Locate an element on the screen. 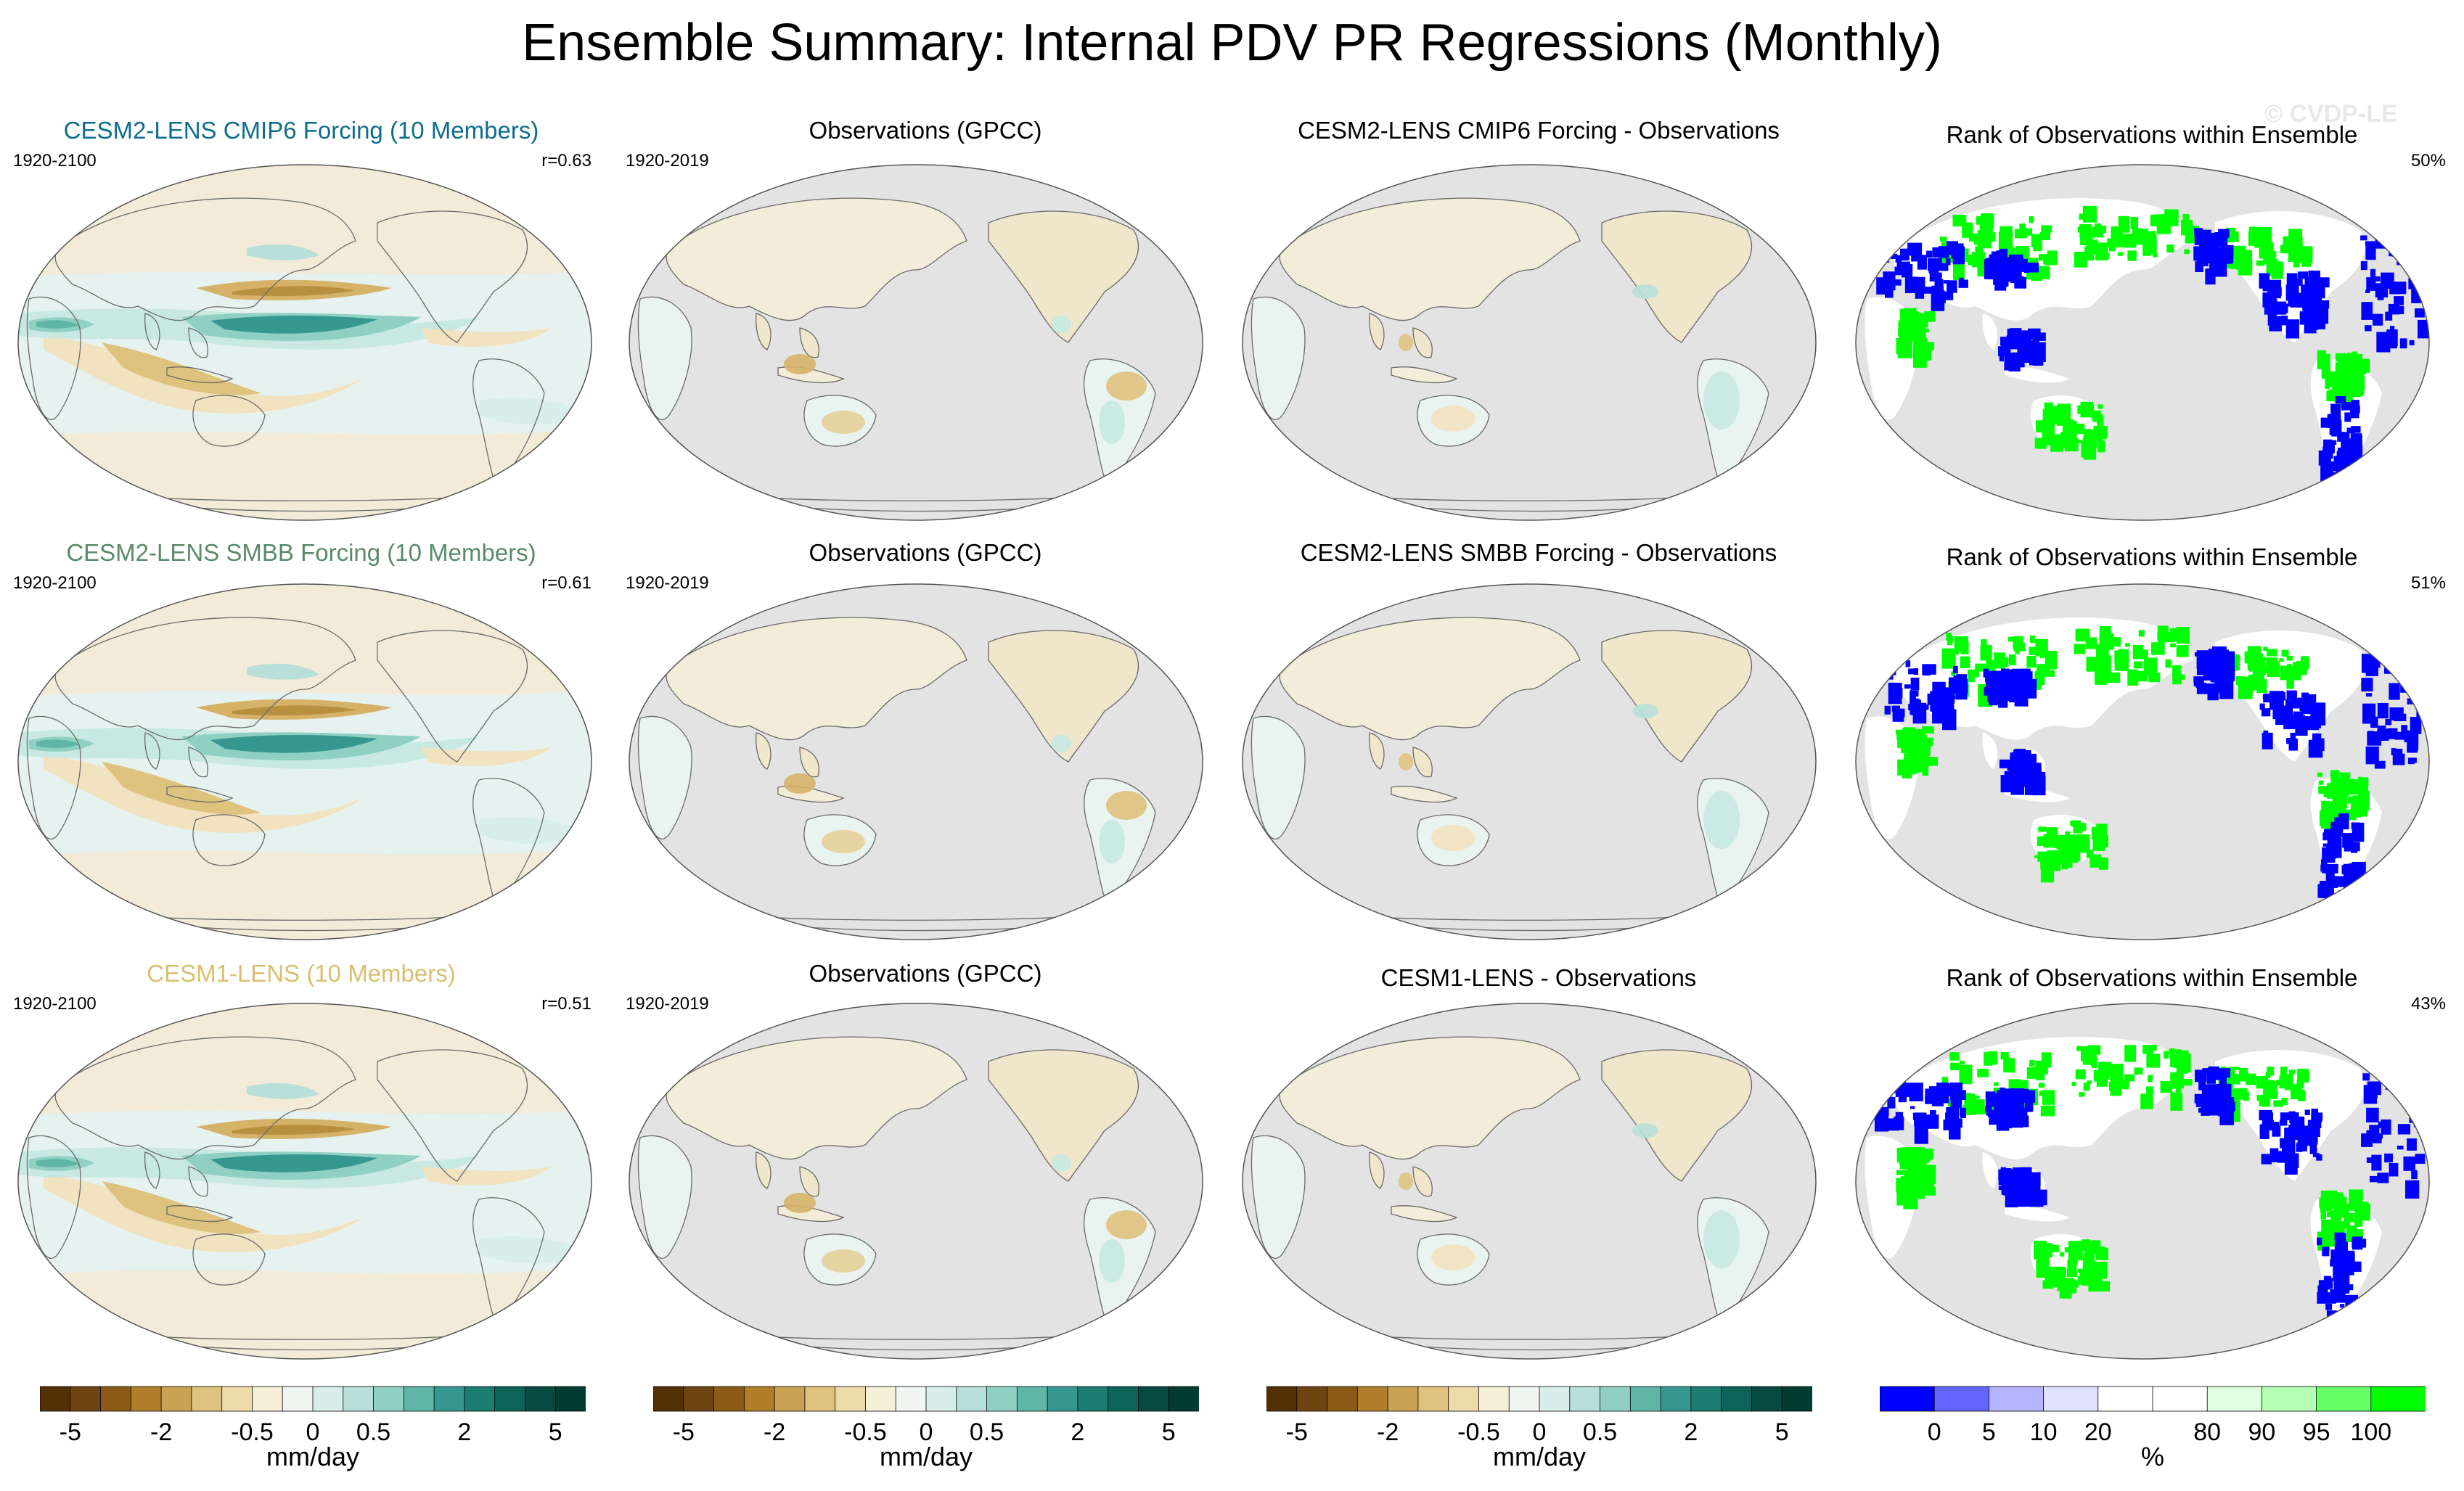 This screenshot has width=2464, height=1491. diff-panel-title: CESM2-LENS SMBB Forcing - Observations is located at coordinates (1539, 552).